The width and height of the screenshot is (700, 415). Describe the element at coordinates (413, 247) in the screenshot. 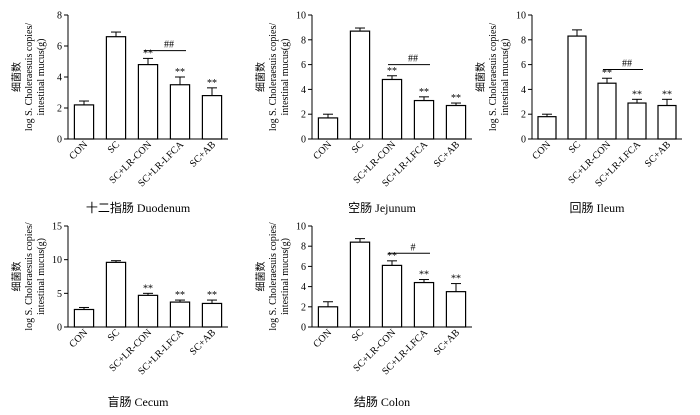

I see `comparison-label: #` at that location.